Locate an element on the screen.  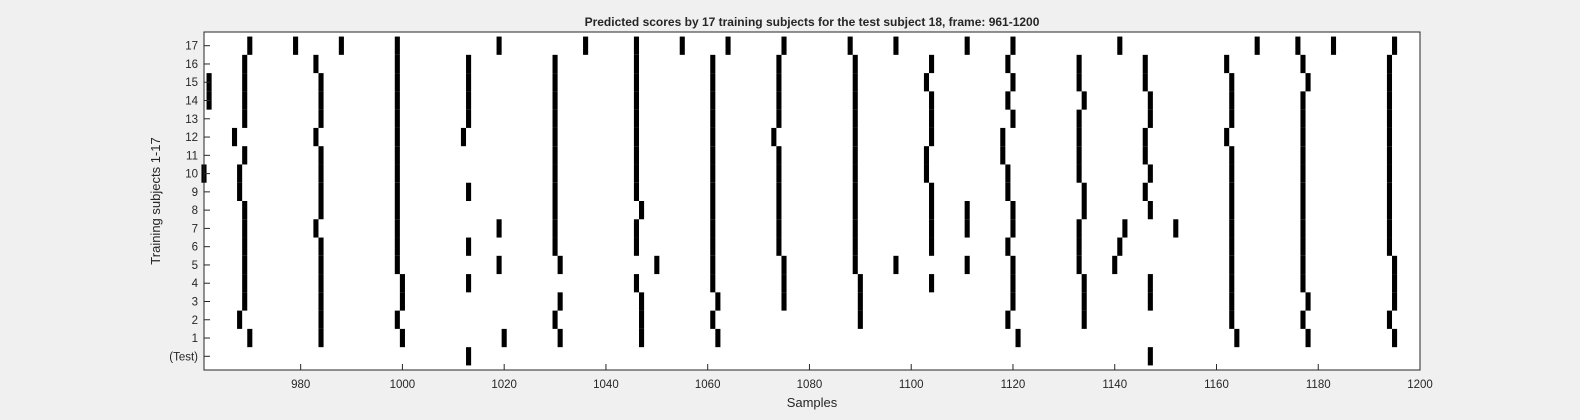
y-tick-label: 17 is located at coordinates (191, 47).